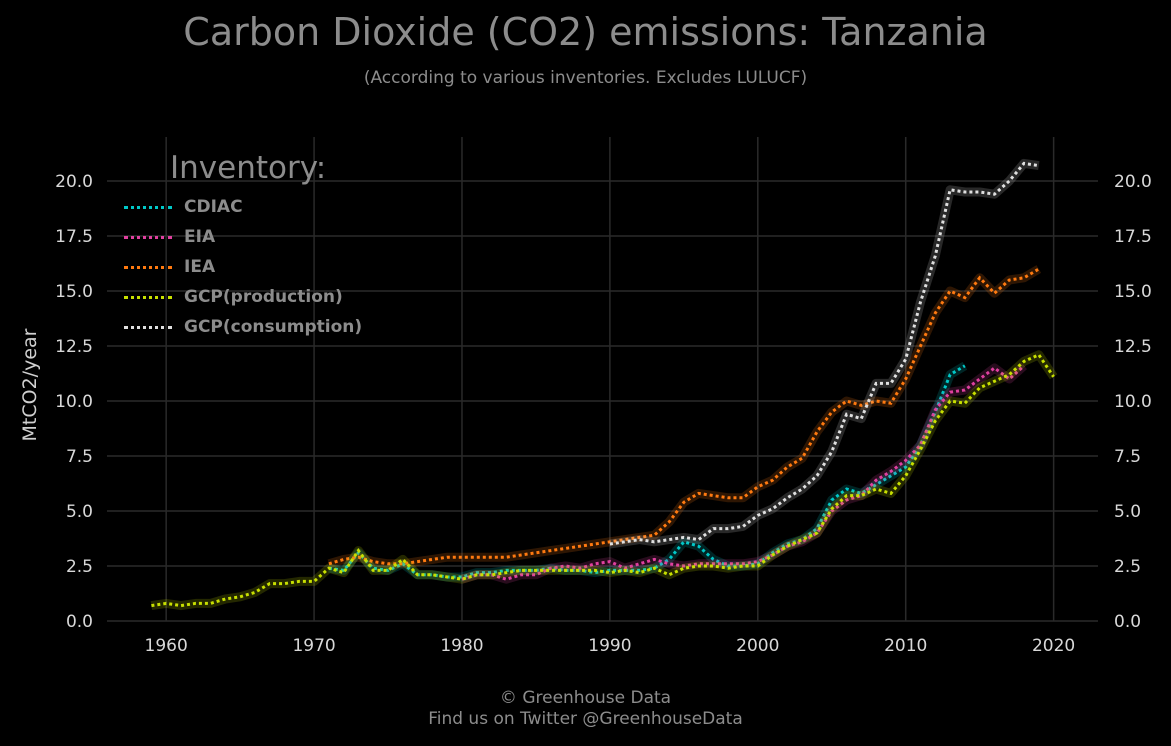 This screenshot has height=746, width=1171. What do you see at coordinates (79, 512) in the screenshot?
I see `y-tick-label-left: 5.0` at bounding box center [79, 512].